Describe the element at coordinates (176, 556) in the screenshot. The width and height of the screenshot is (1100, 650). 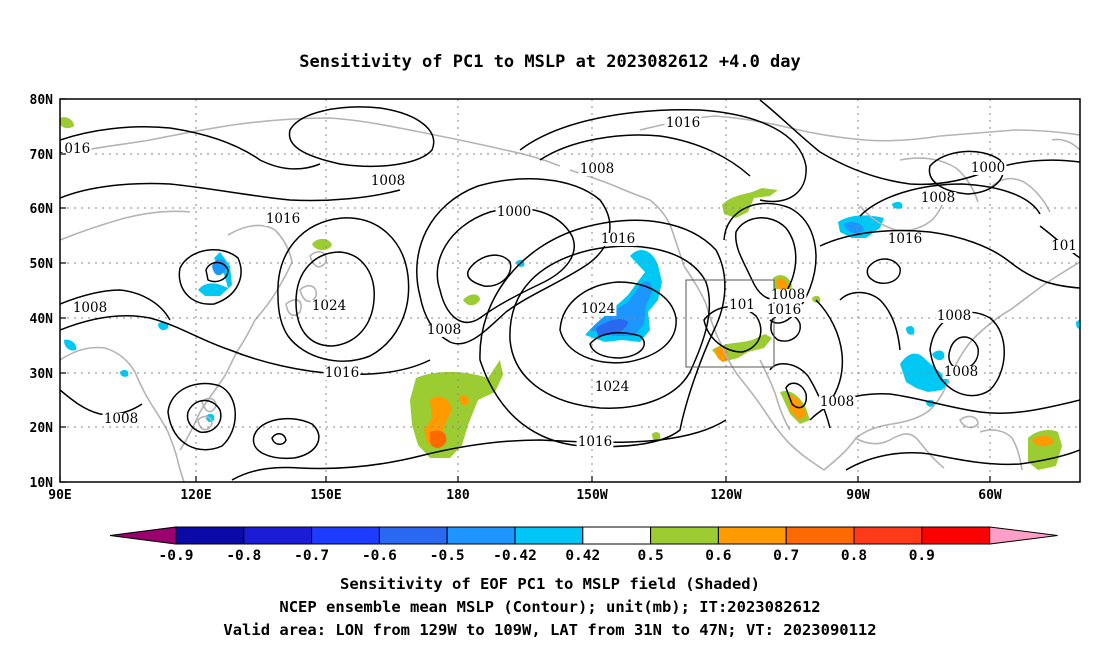
I see `colorbar-label-0: -0.9` at that location.